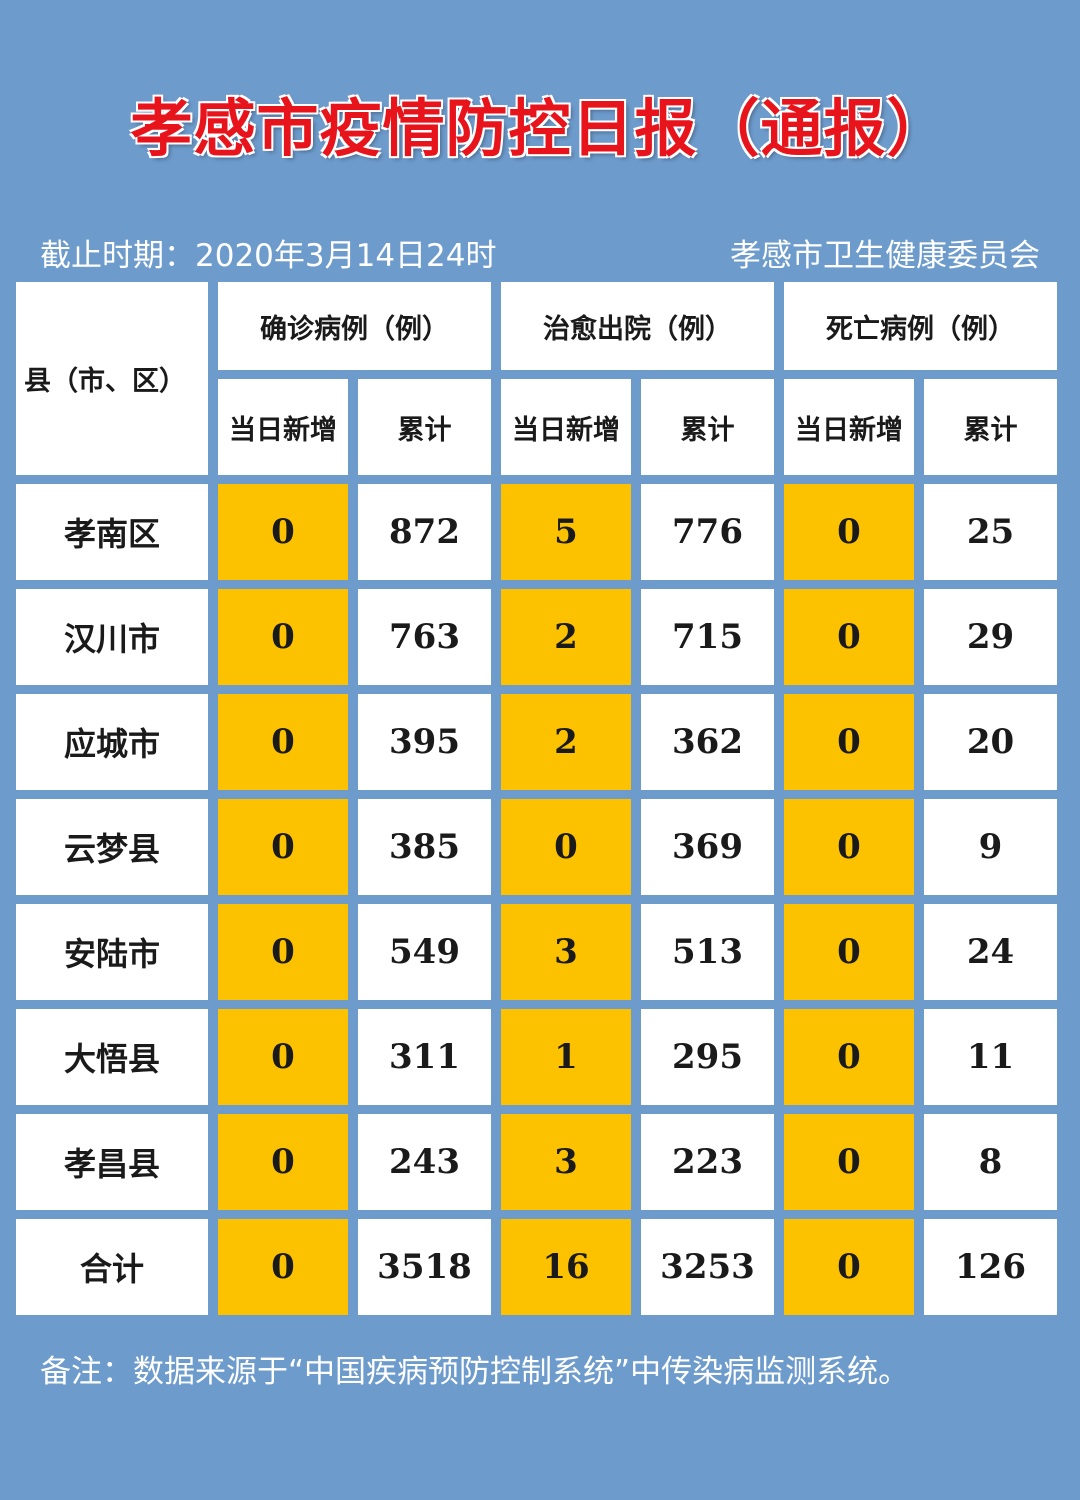 The image size is (1080, 1500). What do you see at coordinates (112, 1162) in the screenshot?
I see `row-region: 孝昌县` at bounding box center [112, 1162].